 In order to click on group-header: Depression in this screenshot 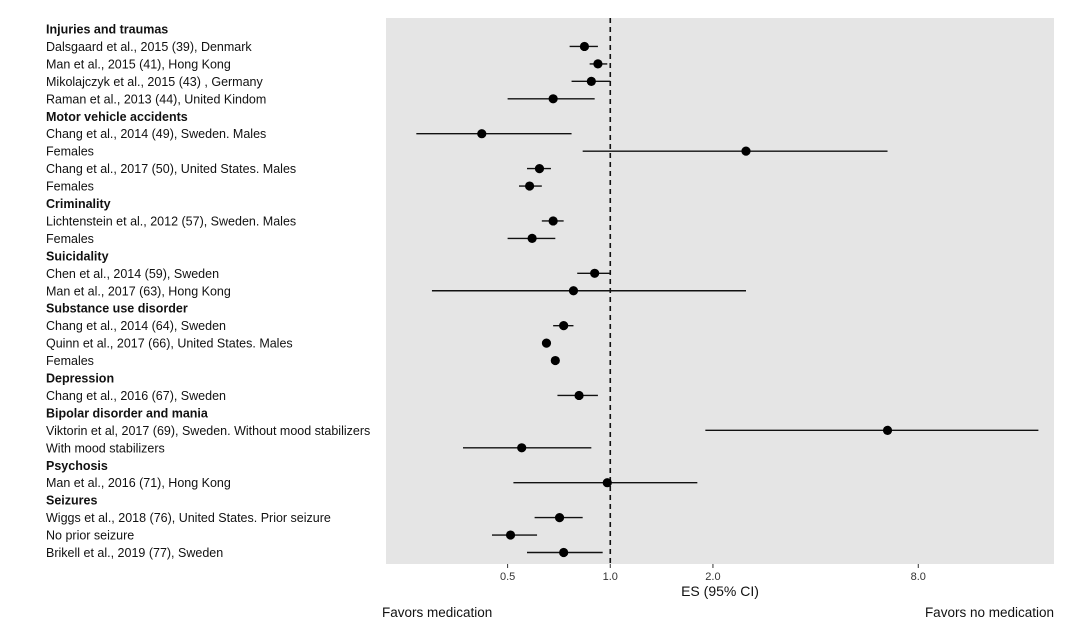, I will do `click(80, 379)`.